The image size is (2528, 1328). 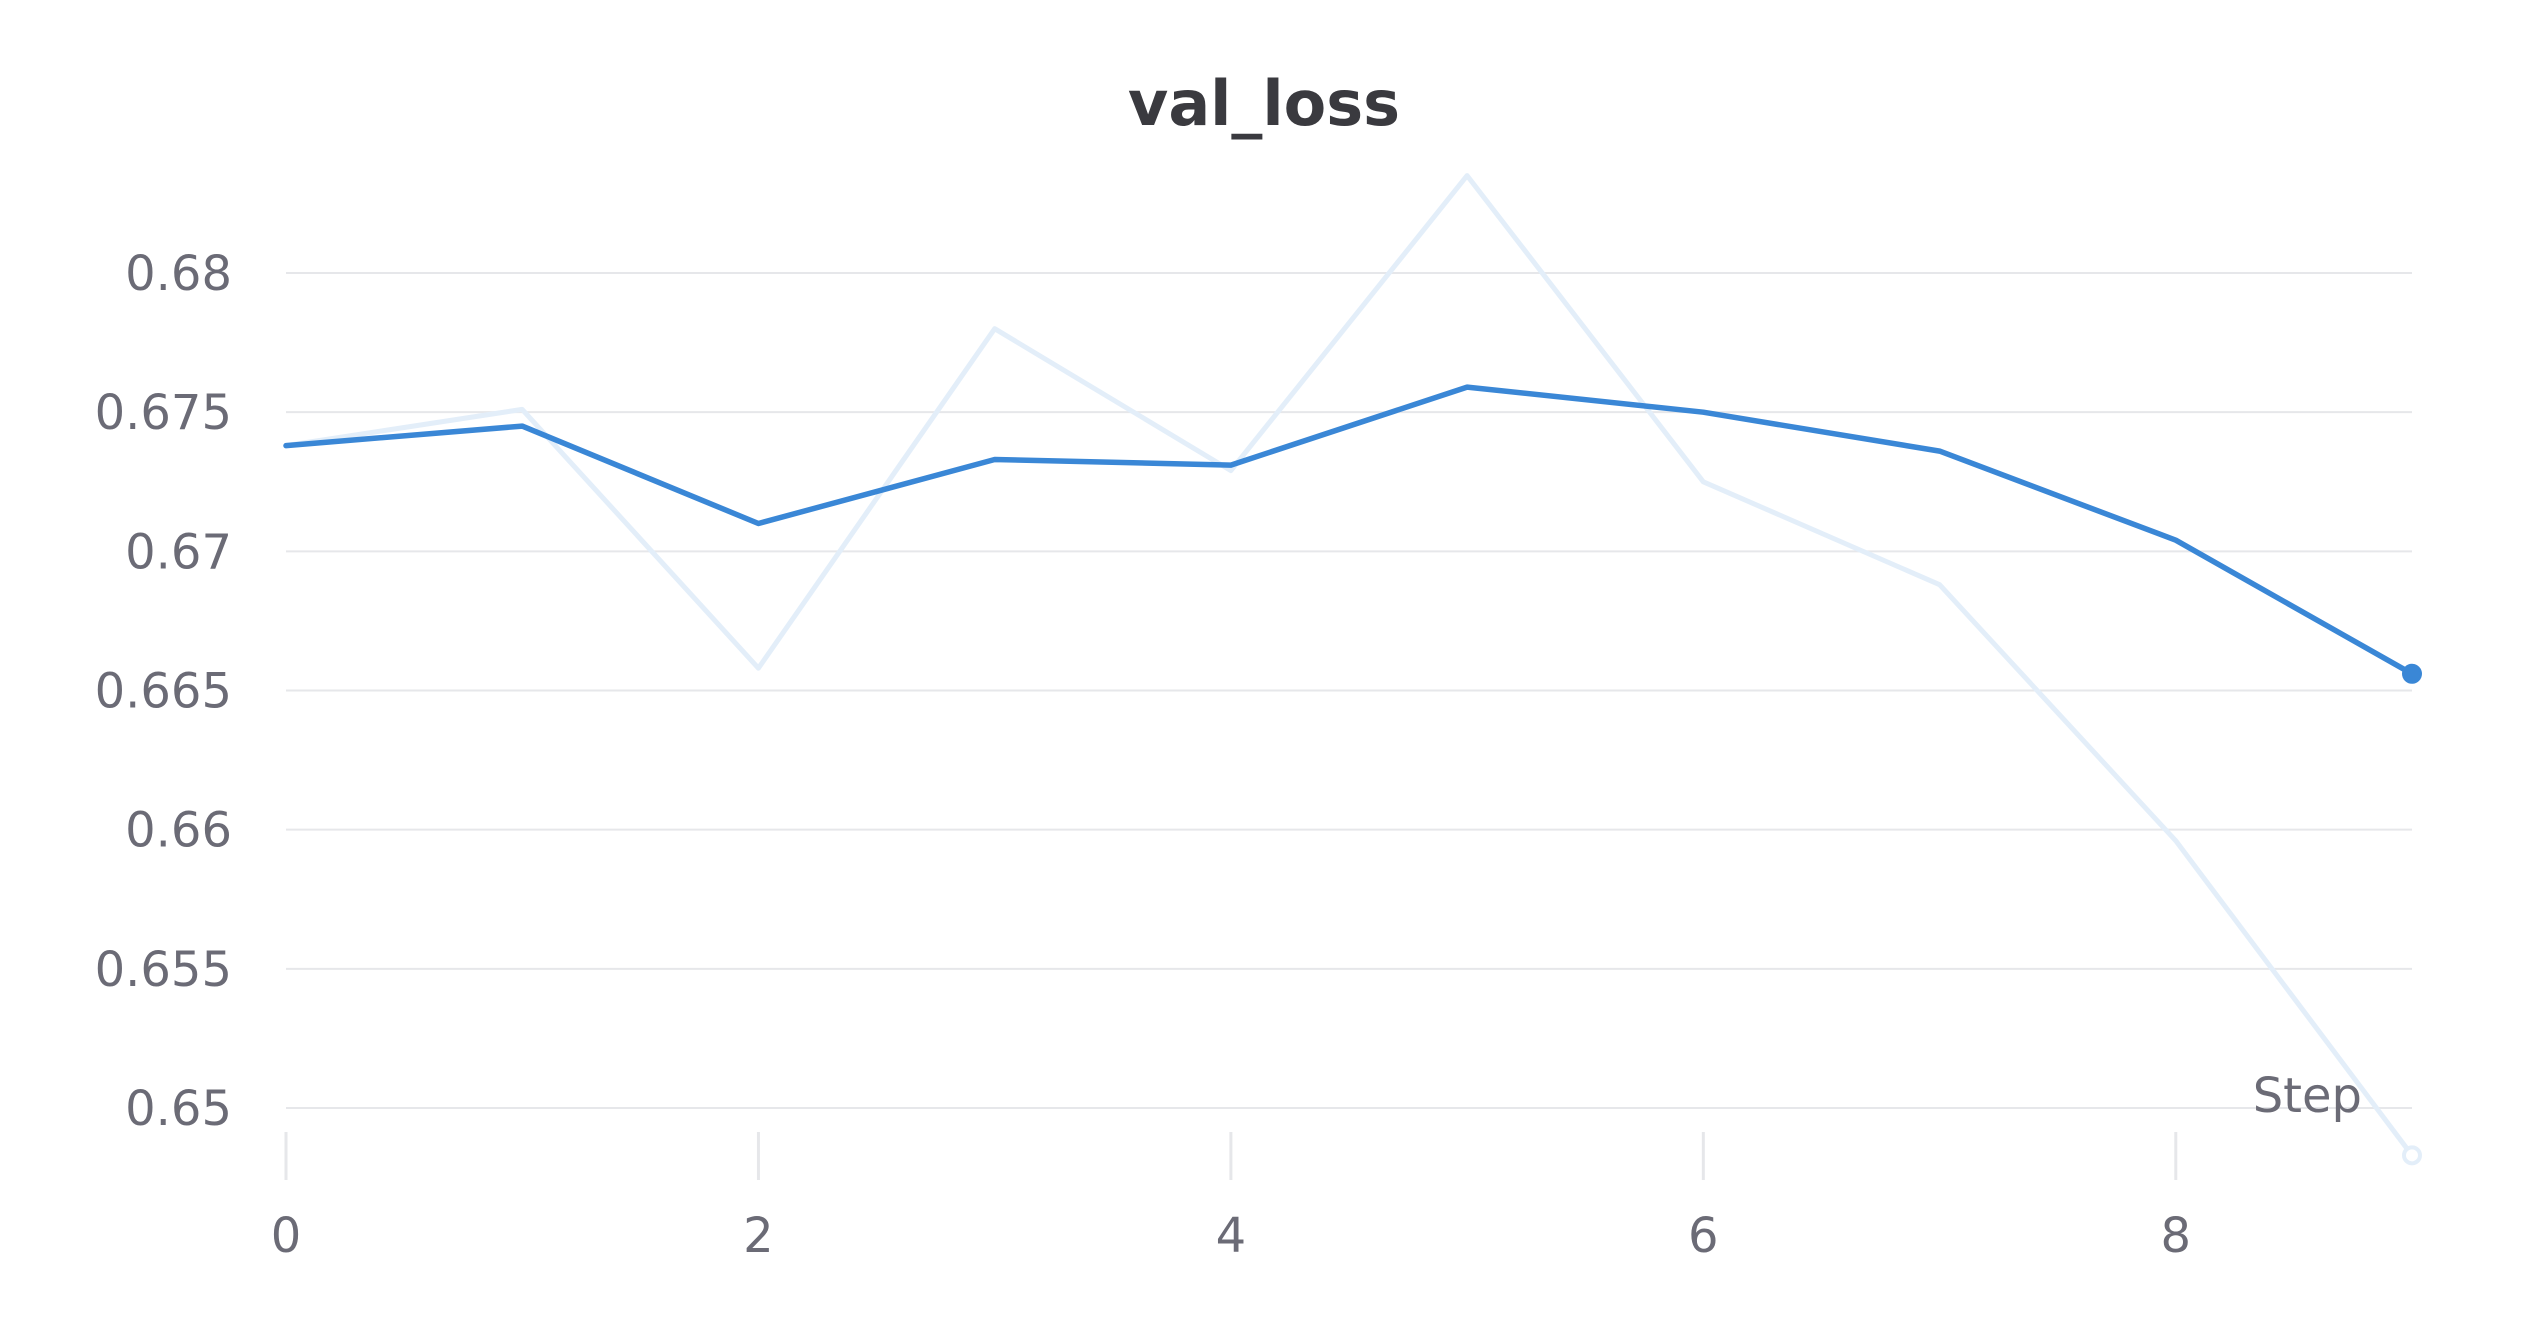 I want to click on y-tick-label: 0.655, so click(x=163, y=970).